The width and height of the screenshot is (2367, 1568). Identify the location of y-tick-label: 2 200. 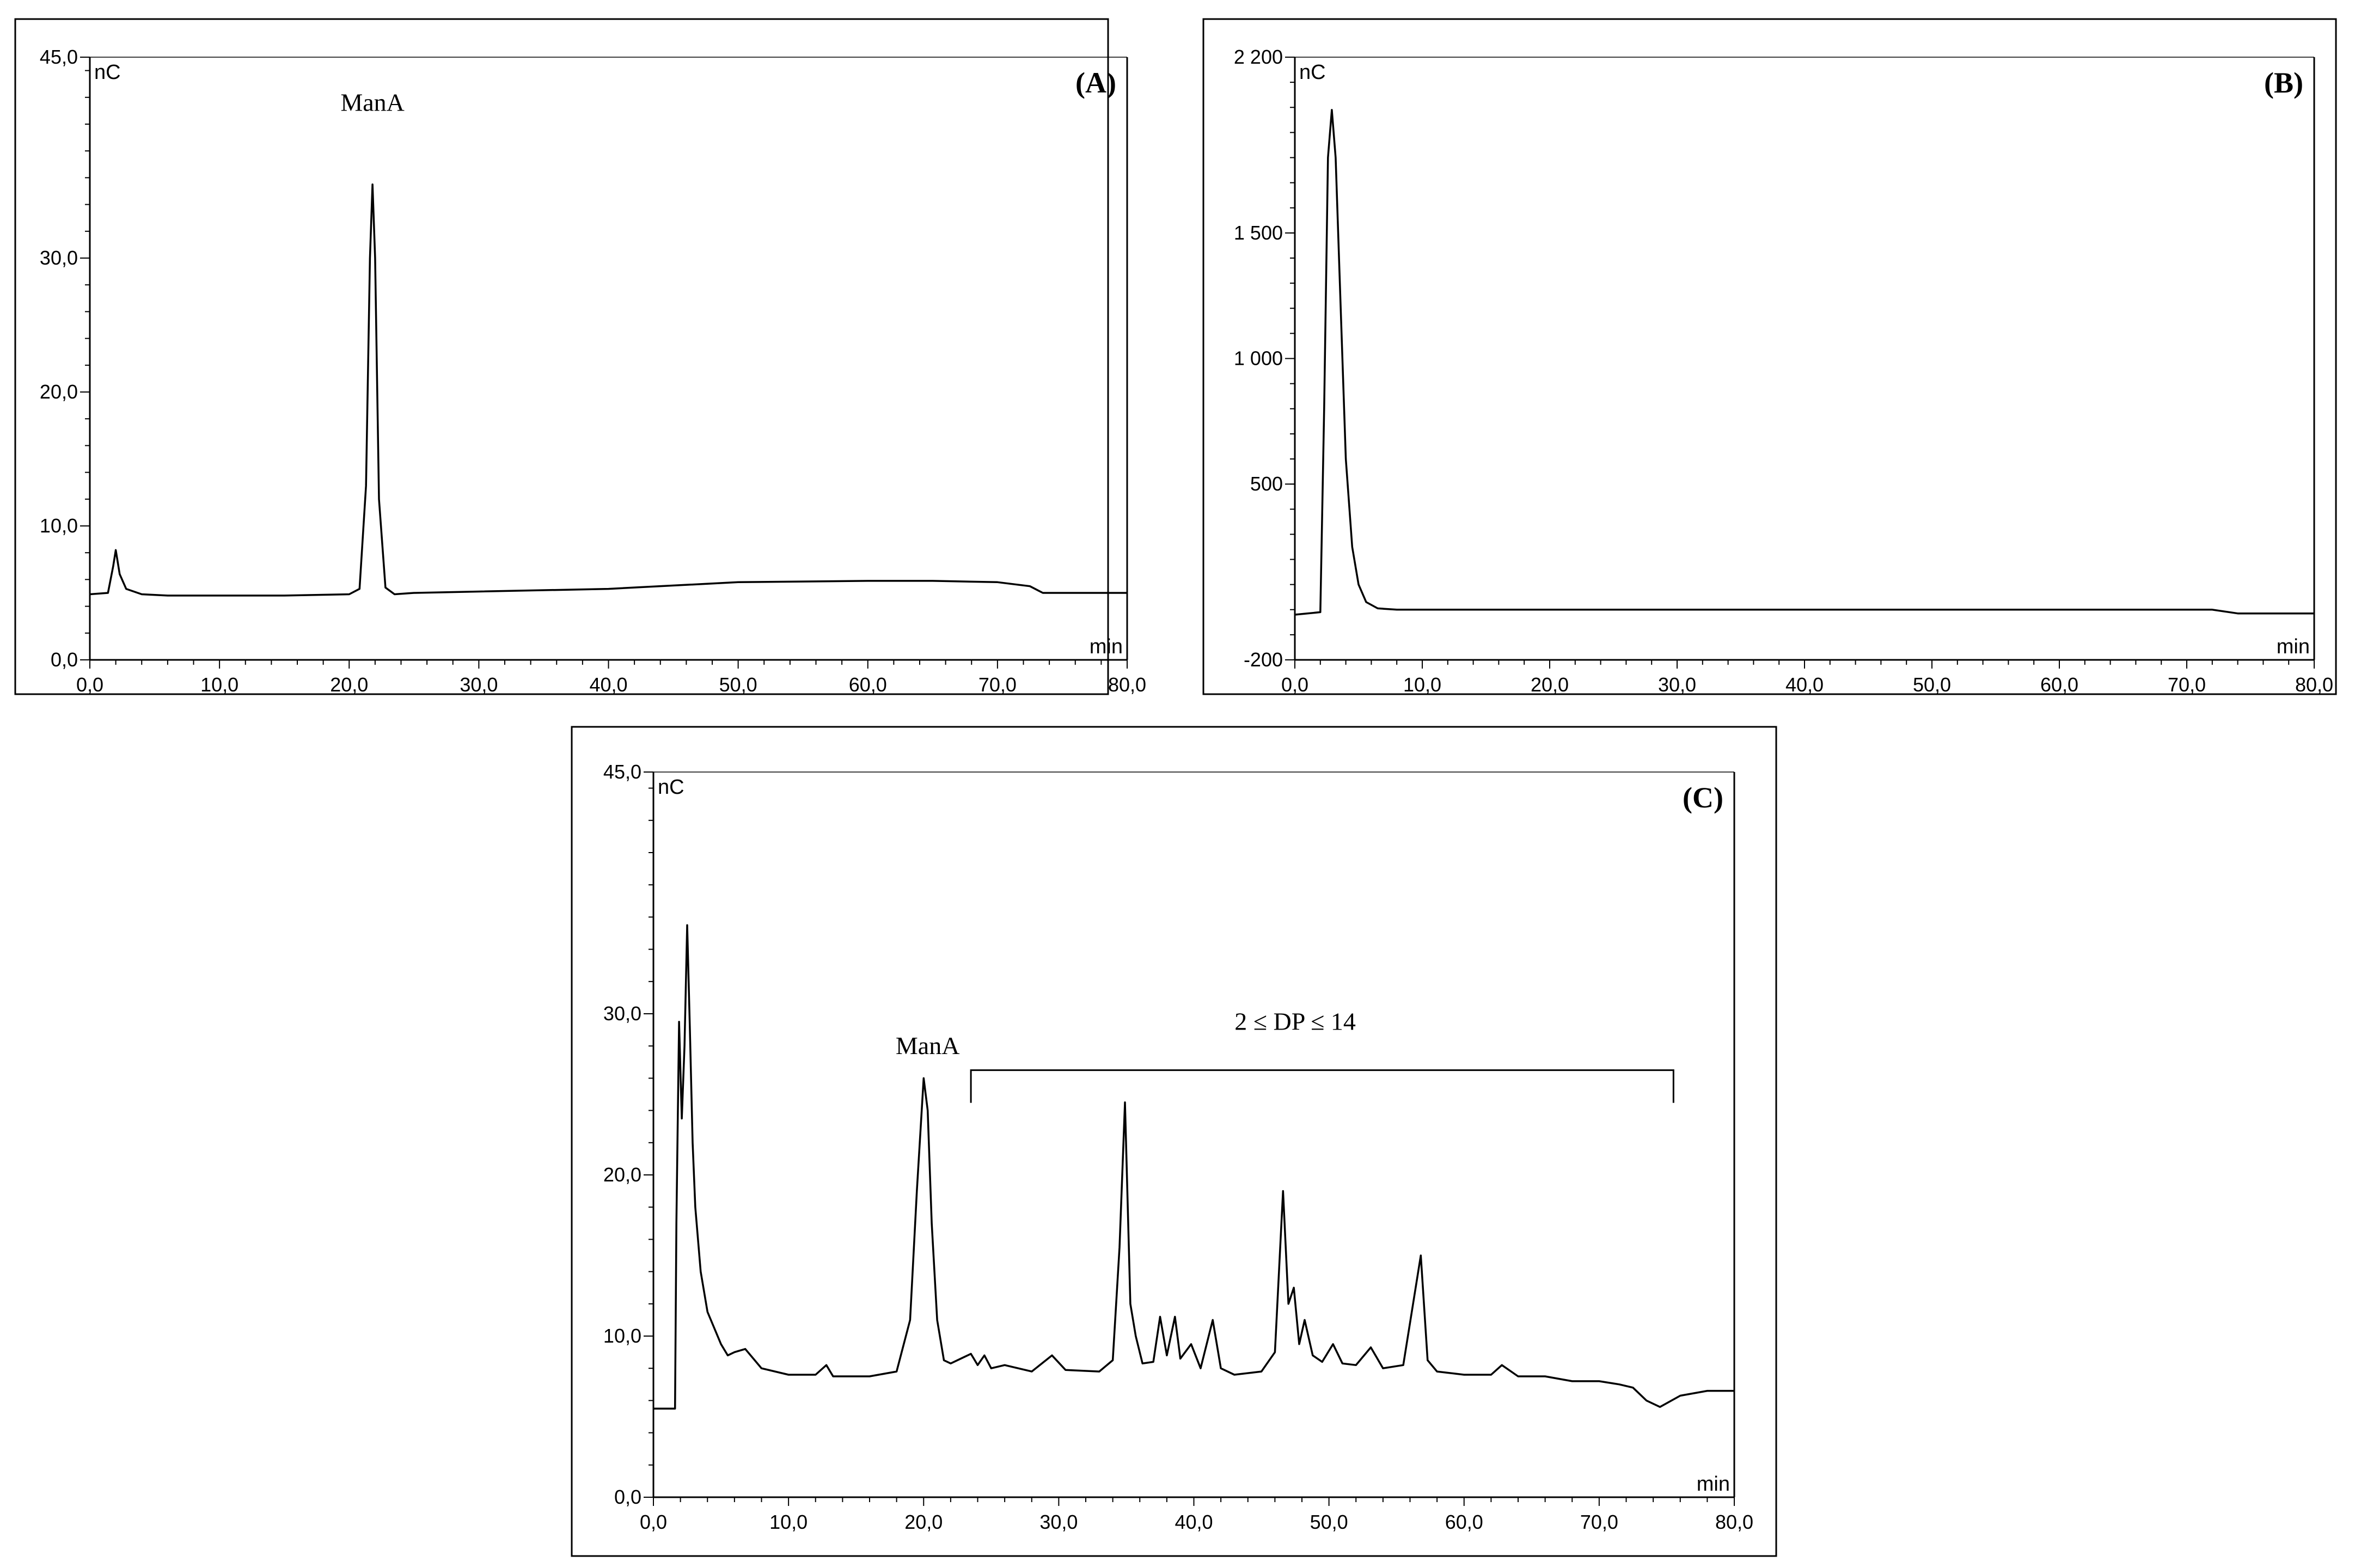
(1258, 57).